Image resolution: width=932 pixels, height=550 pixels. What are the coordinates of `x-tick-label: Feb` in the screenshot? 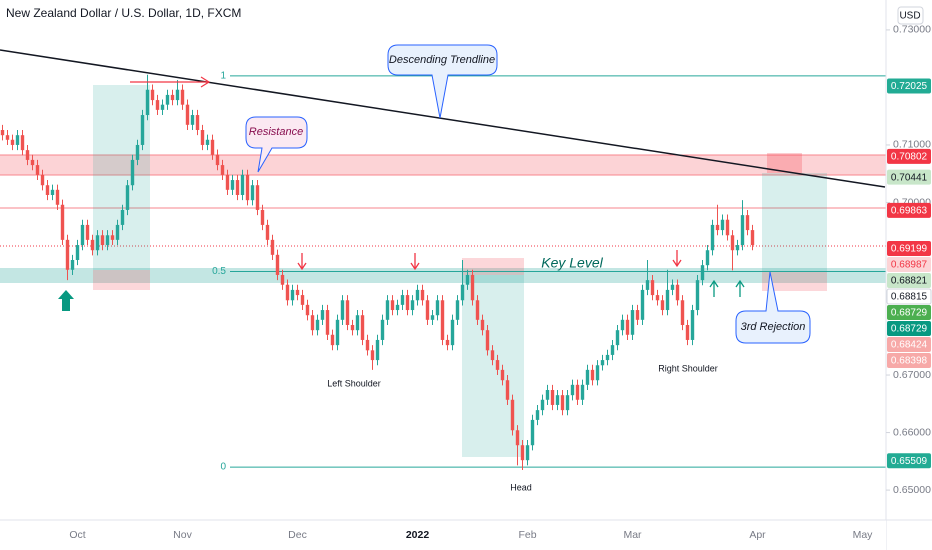 It's located at (527, 535).